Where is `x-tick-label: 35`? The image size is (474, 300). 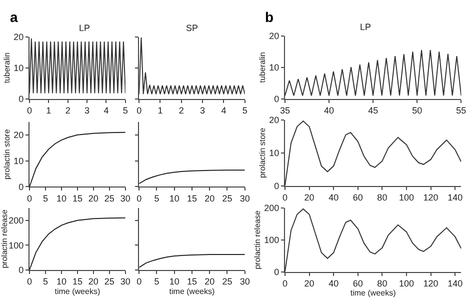
x-tick-label: 35 is located at coordinates (285, 111).